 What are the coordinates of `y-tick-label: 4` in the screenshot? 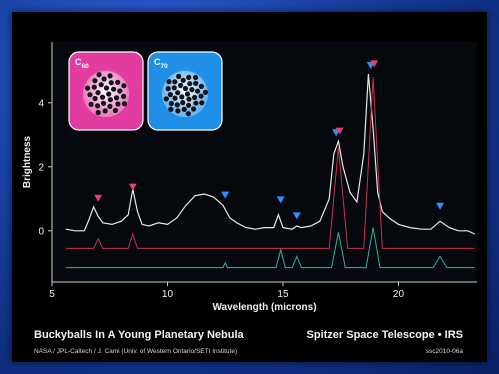 It's located at (41, 103).